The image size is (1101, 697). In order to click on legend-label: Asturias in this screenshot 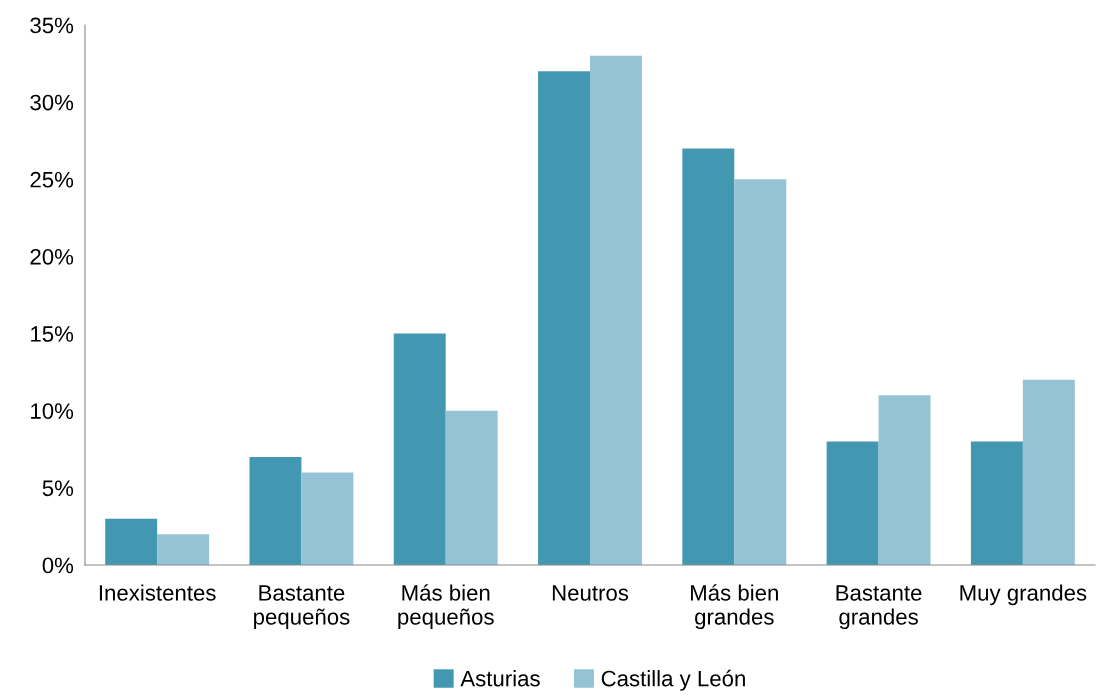, I will do `click(500, 678)`.